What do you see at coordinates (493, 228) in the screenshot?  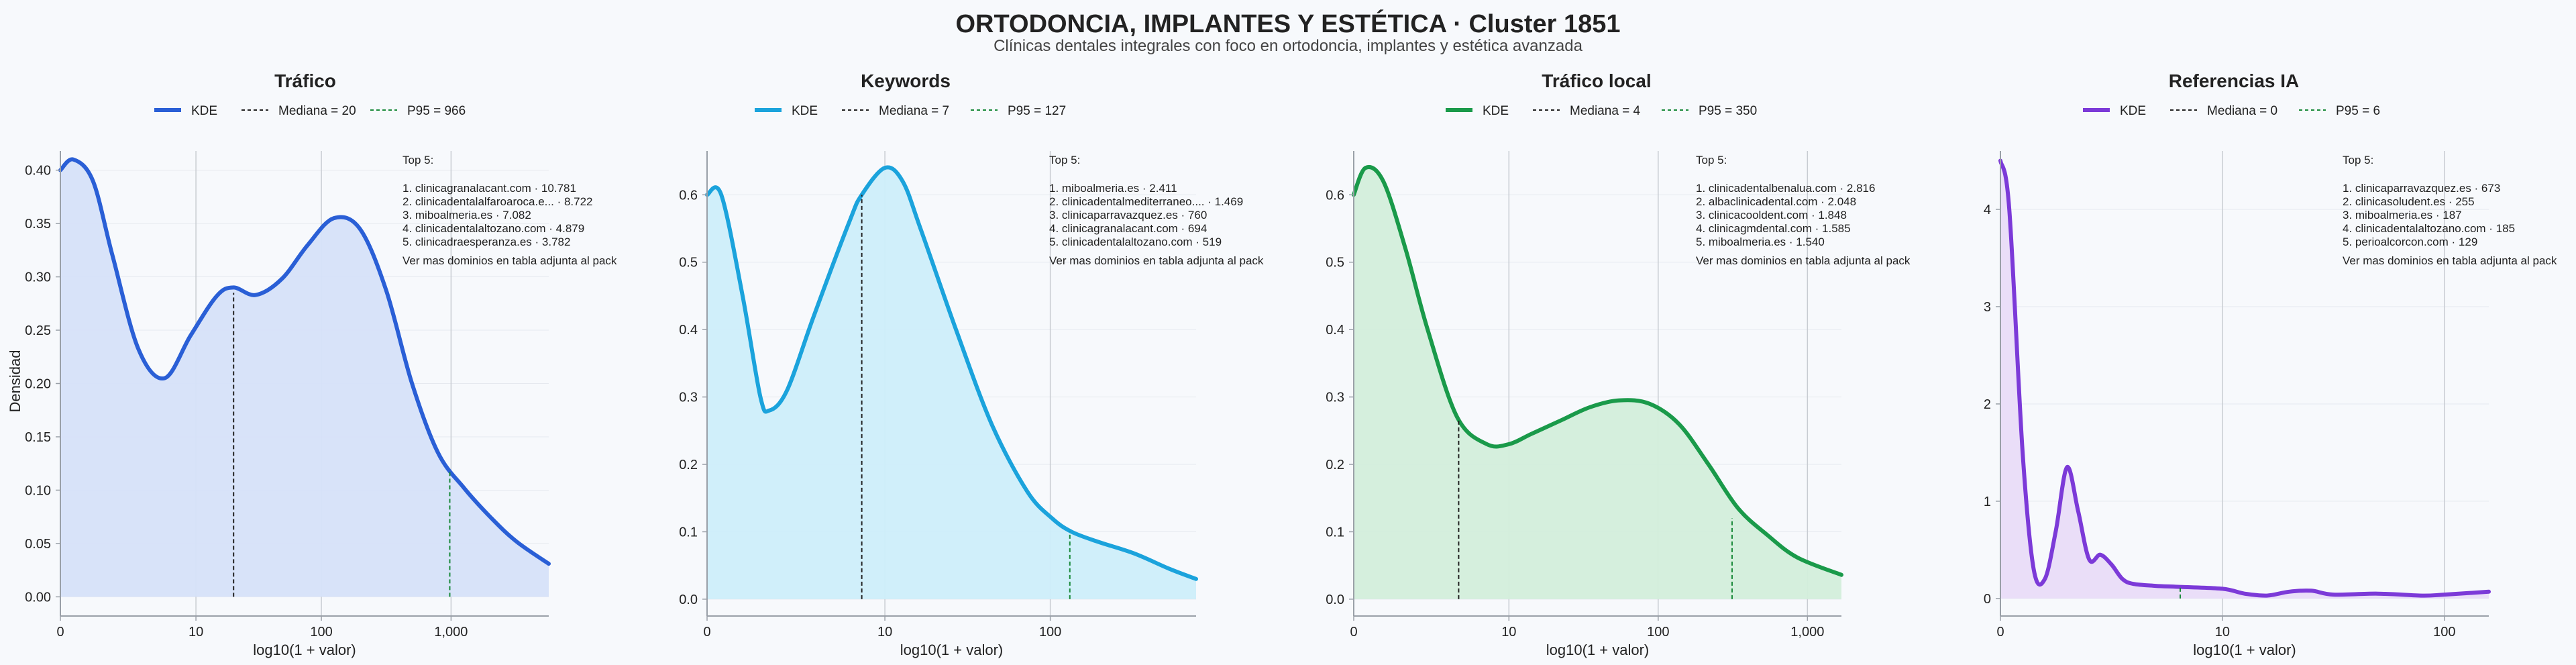 I see `top5-item: 4. clinicadentalaltozano.com · 4.879` at bounding box center [493, 228].